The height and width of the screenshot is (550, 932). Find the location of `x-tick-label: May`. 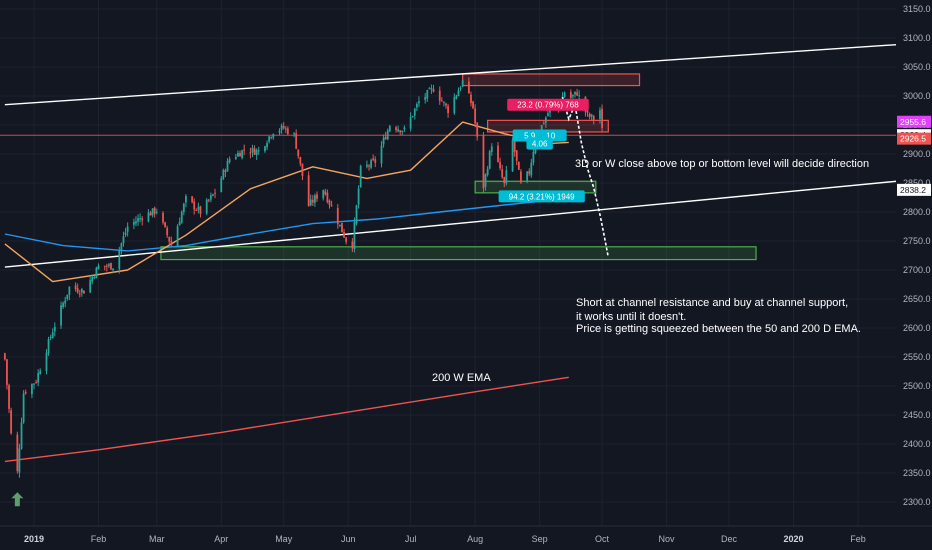

x-tick-label: May is located at coordinates (284, 539).